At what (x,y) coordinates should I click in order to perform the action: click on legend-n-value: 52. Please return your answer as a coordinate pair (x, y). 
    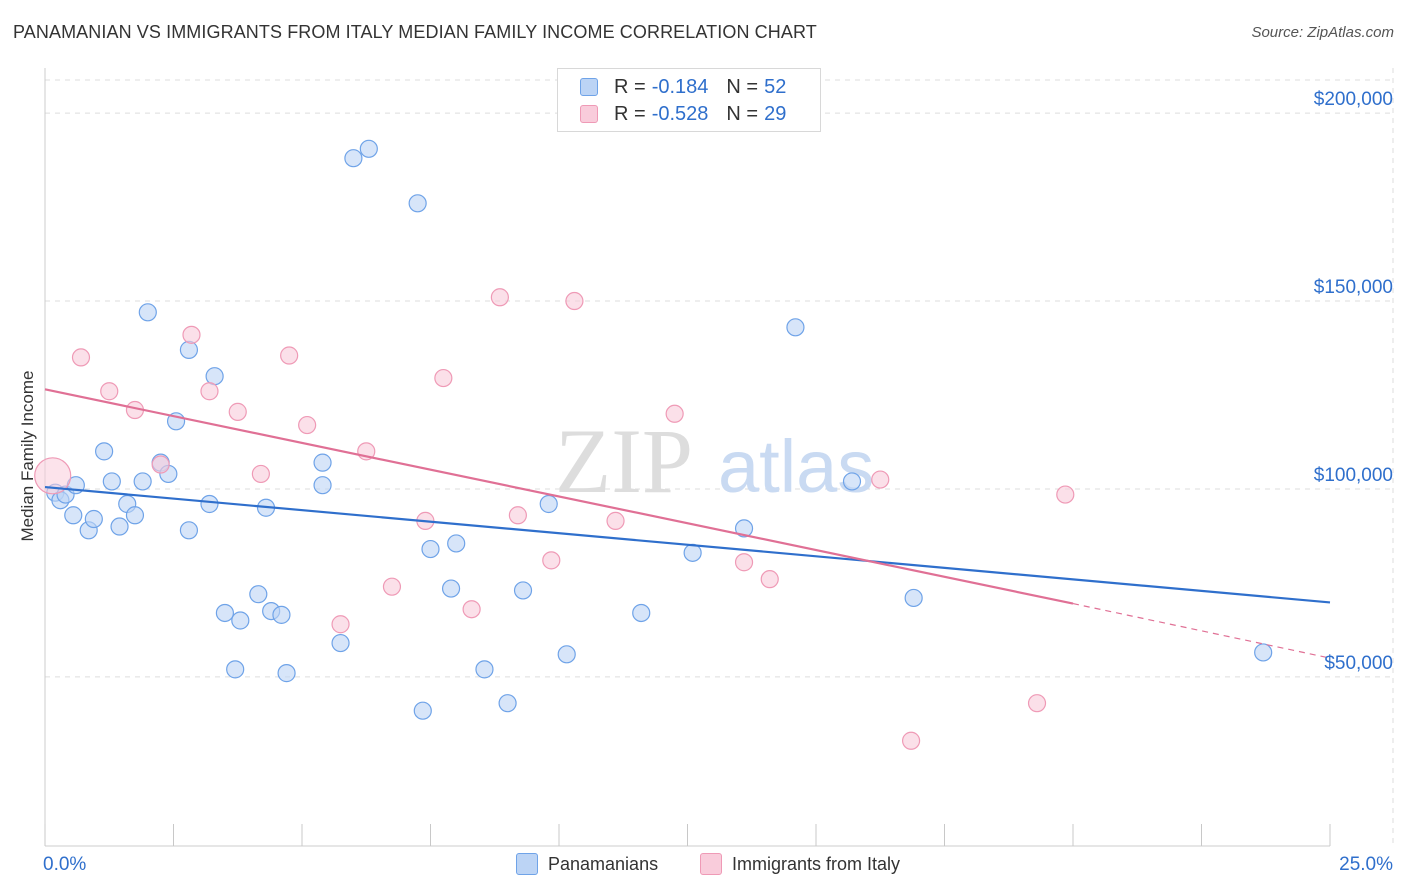
    Looking at the image, I should click on (775, 86).